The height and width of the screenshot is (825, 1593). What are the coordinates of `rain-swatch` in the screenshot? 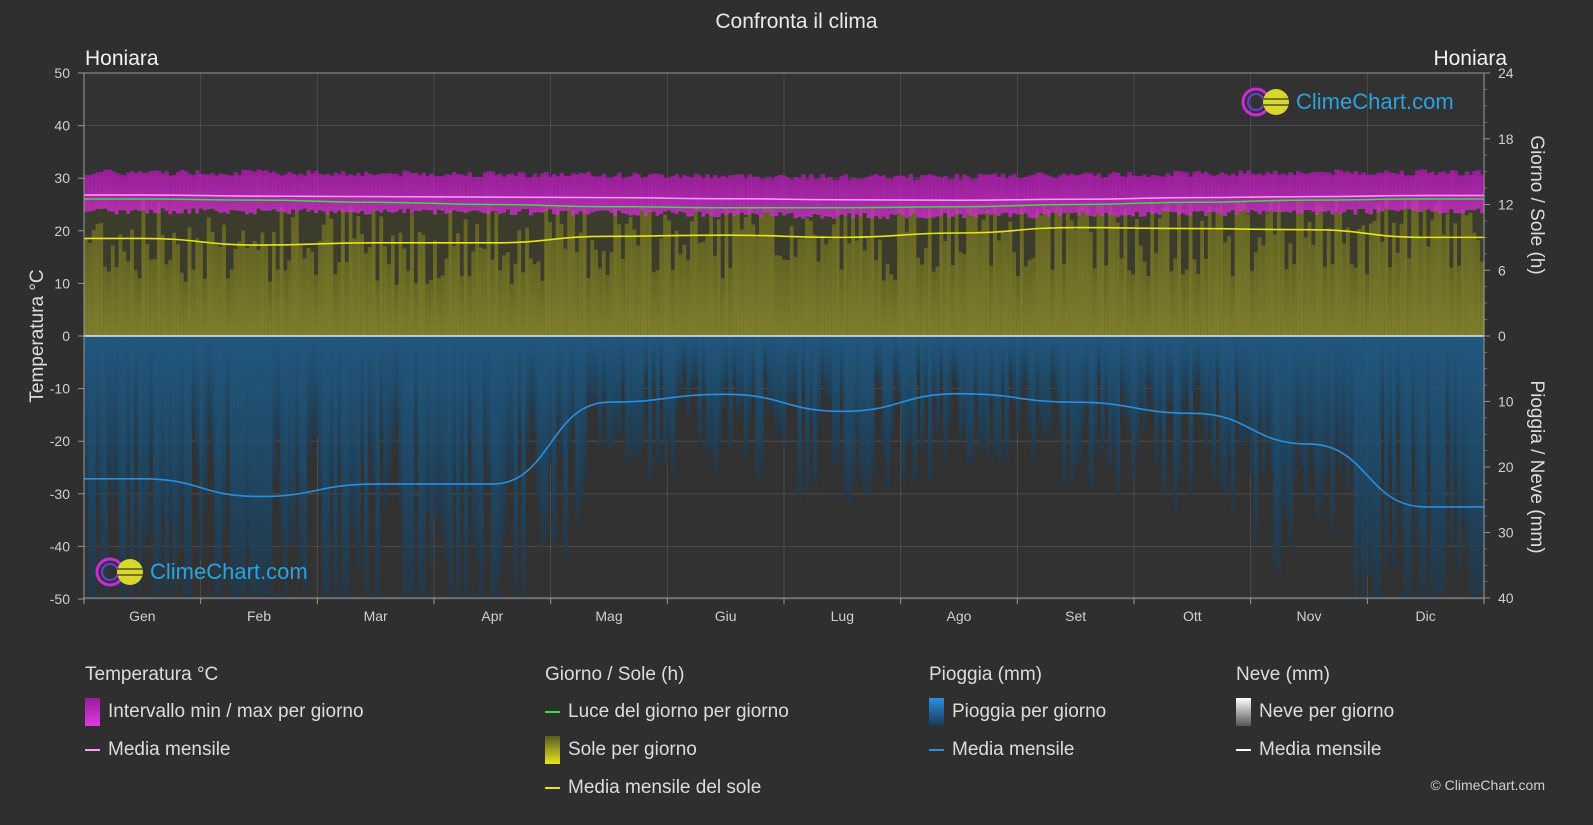 It's located at (936, 712).